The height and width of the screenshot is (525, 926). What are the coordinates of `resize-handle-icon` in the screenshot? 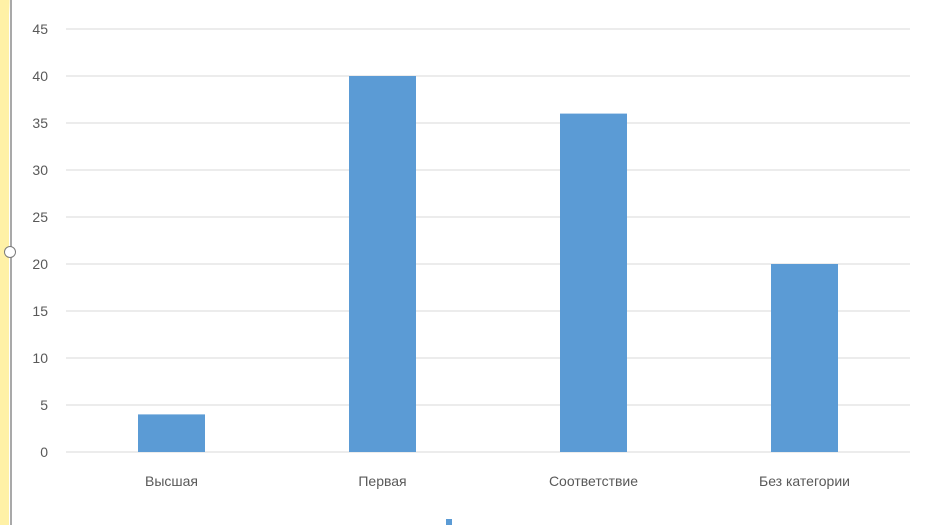 It's located at (10, 252).